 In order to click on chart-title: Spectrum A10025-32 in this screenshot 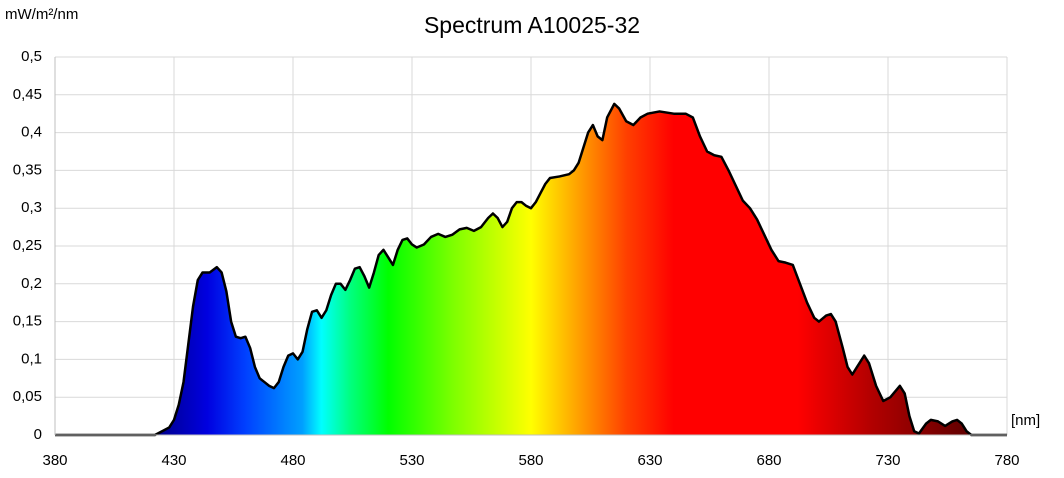, I will do `click(532, 25)`.